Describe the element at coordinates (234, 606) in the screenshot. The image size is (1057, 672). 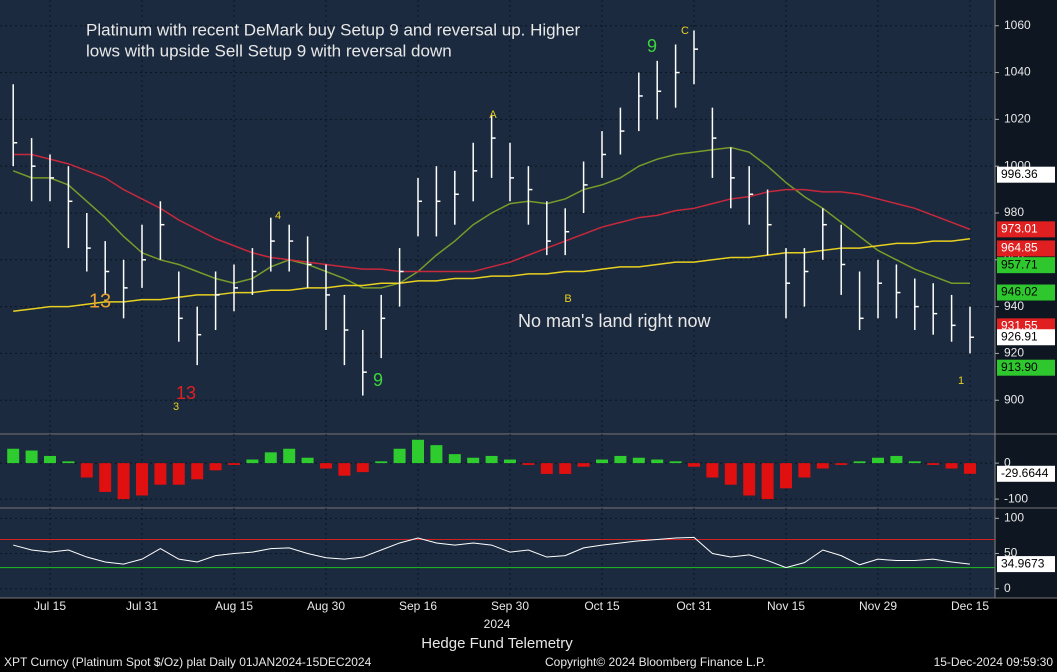
I see `x-tick-label: Aug 15` at that location.